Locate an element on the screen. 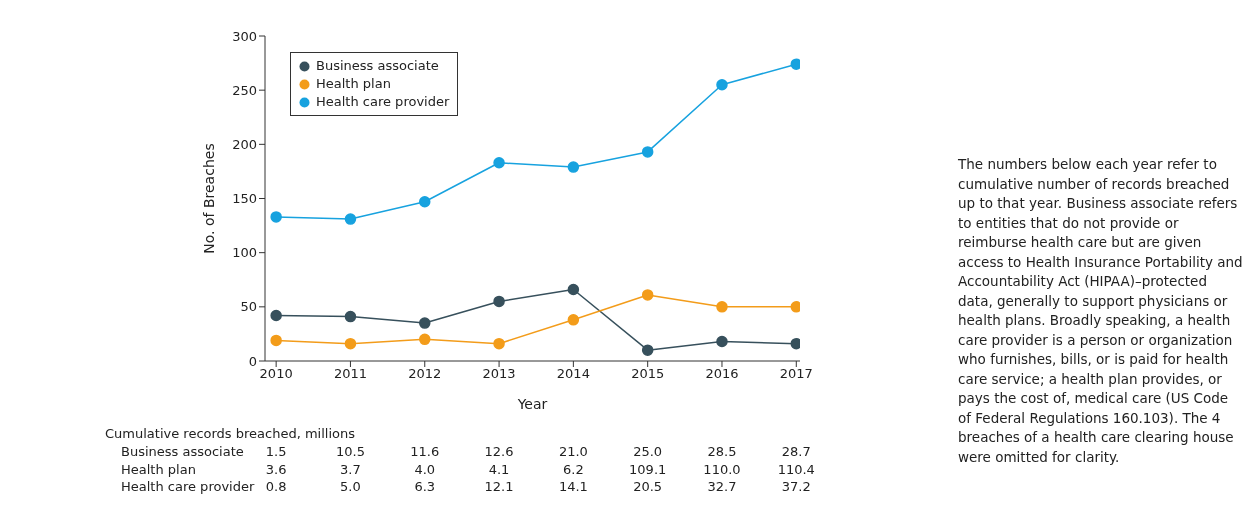 The height and width of the screenshot is (525, 1246). x-tick-label: 2015 is located at coordinates (648, 374).